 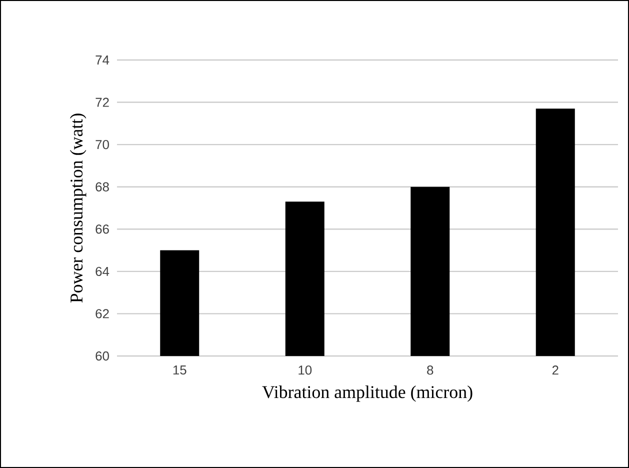 I want to click on y-tick-label: 74, so click(x=103, y=60).